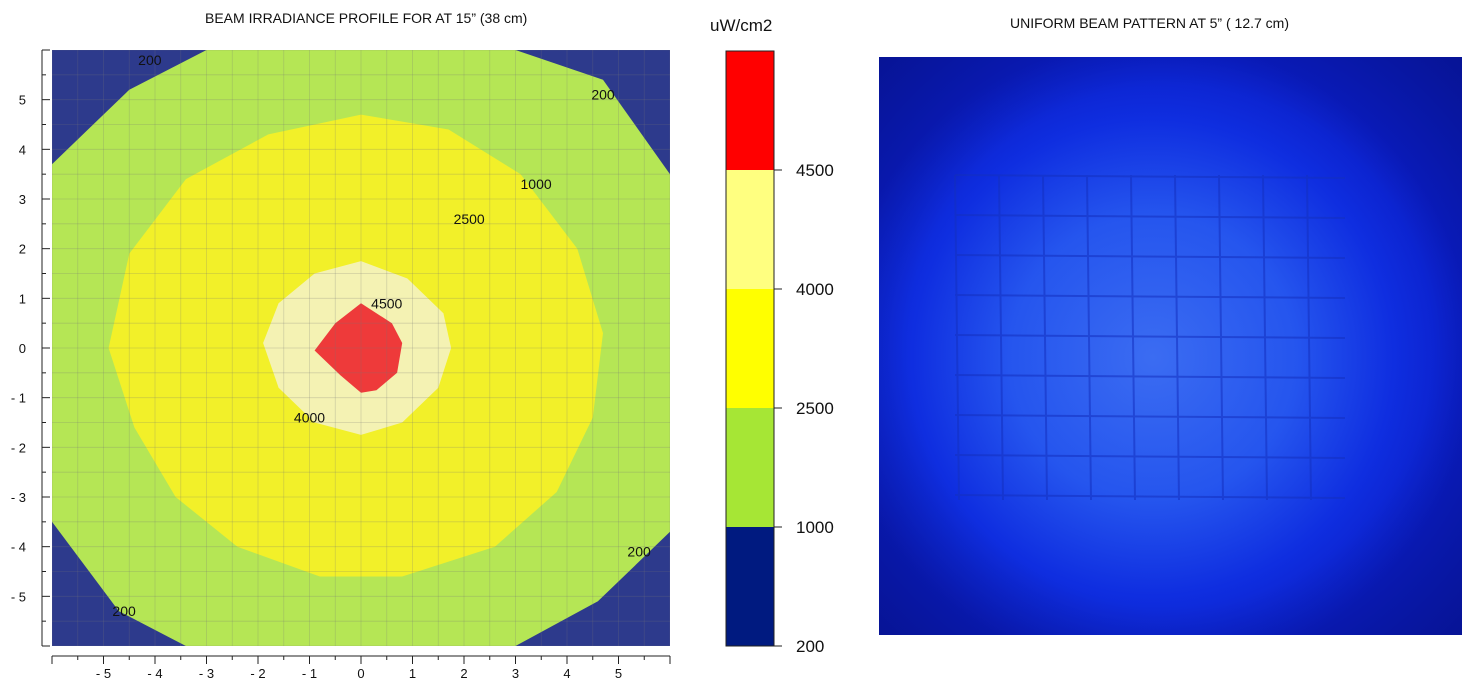 The height and width of the screenshot is (679, 1467). What do you see at coordinates (22, 249) in the screenshot?
I see `y-tick-label: 2` at bounding box center [22, 249].